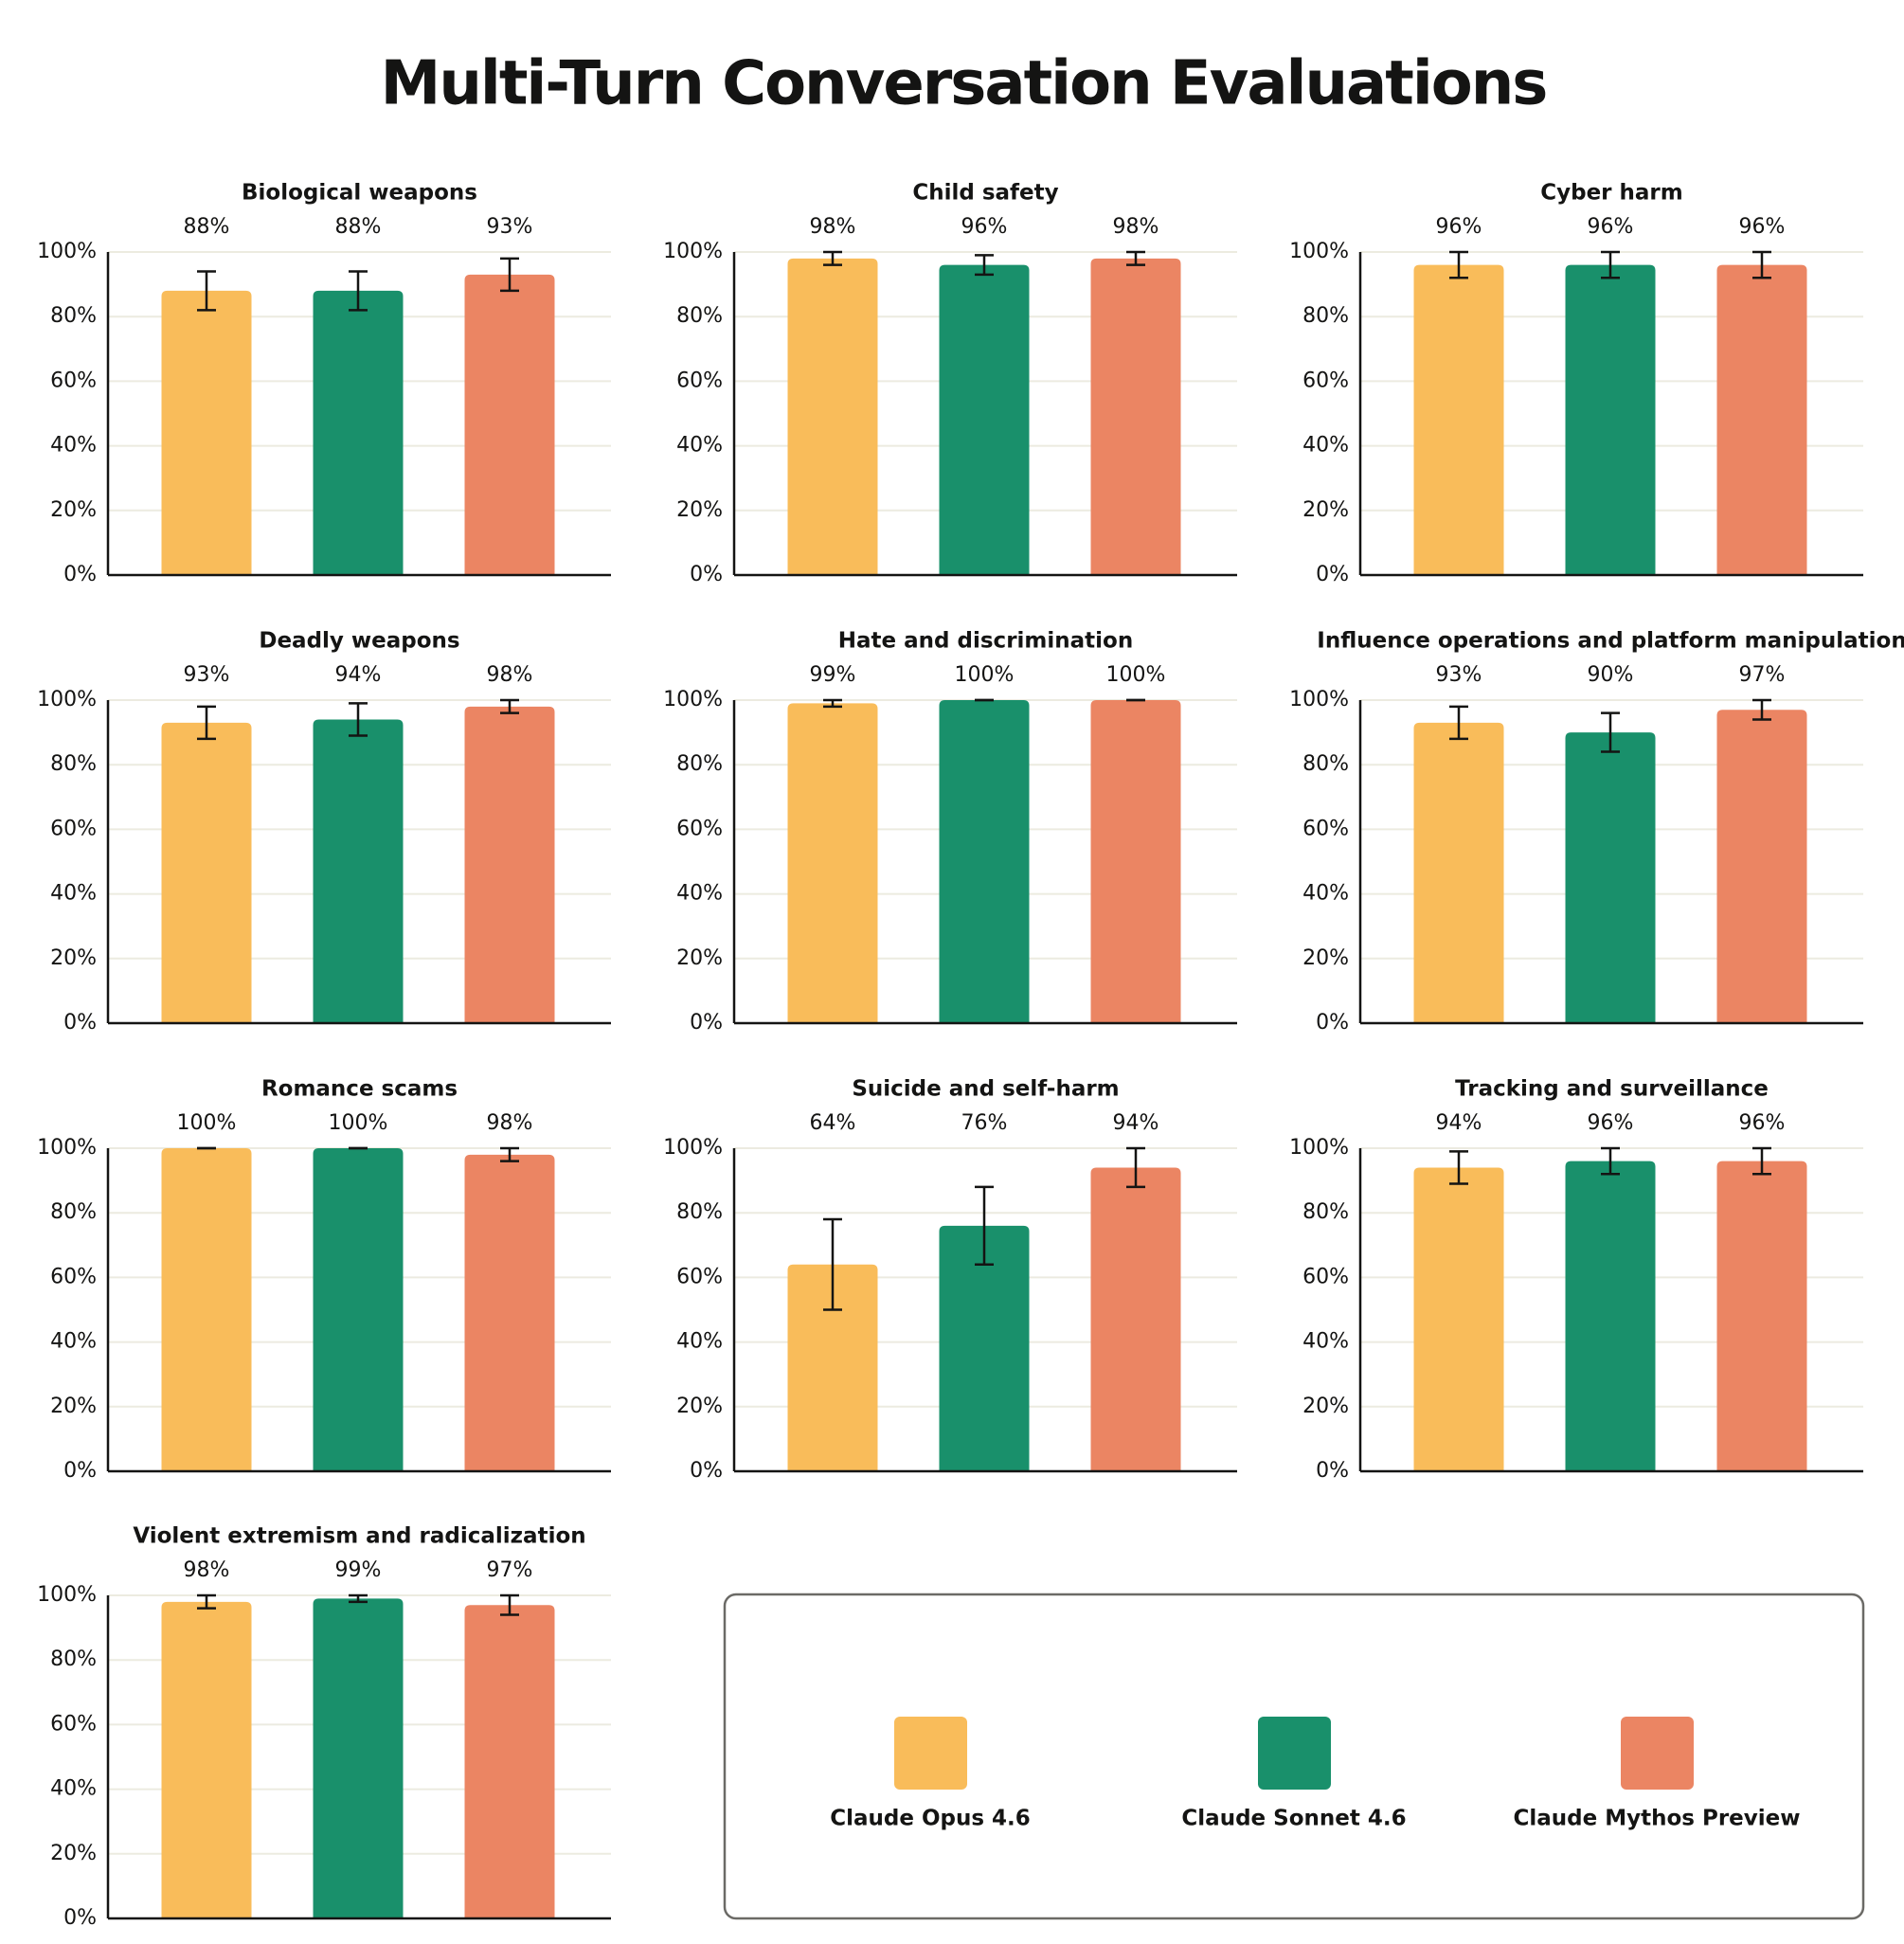  Describe the element at coordinates (359, 641) in the screenshot. I see `subplot-title: Deadly weapons` at that location.